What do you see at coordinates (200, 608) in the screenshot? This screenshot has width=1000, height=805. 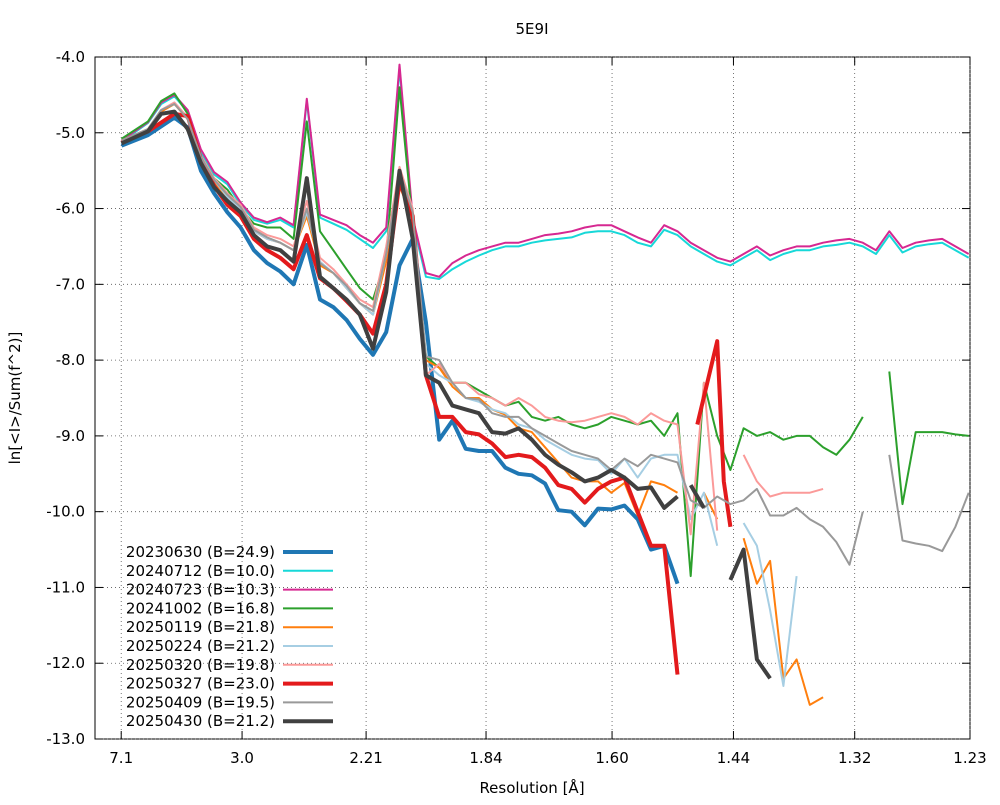 I see `legend-label: 20241002 (B=16.8)` at bounding box center [200, 608].